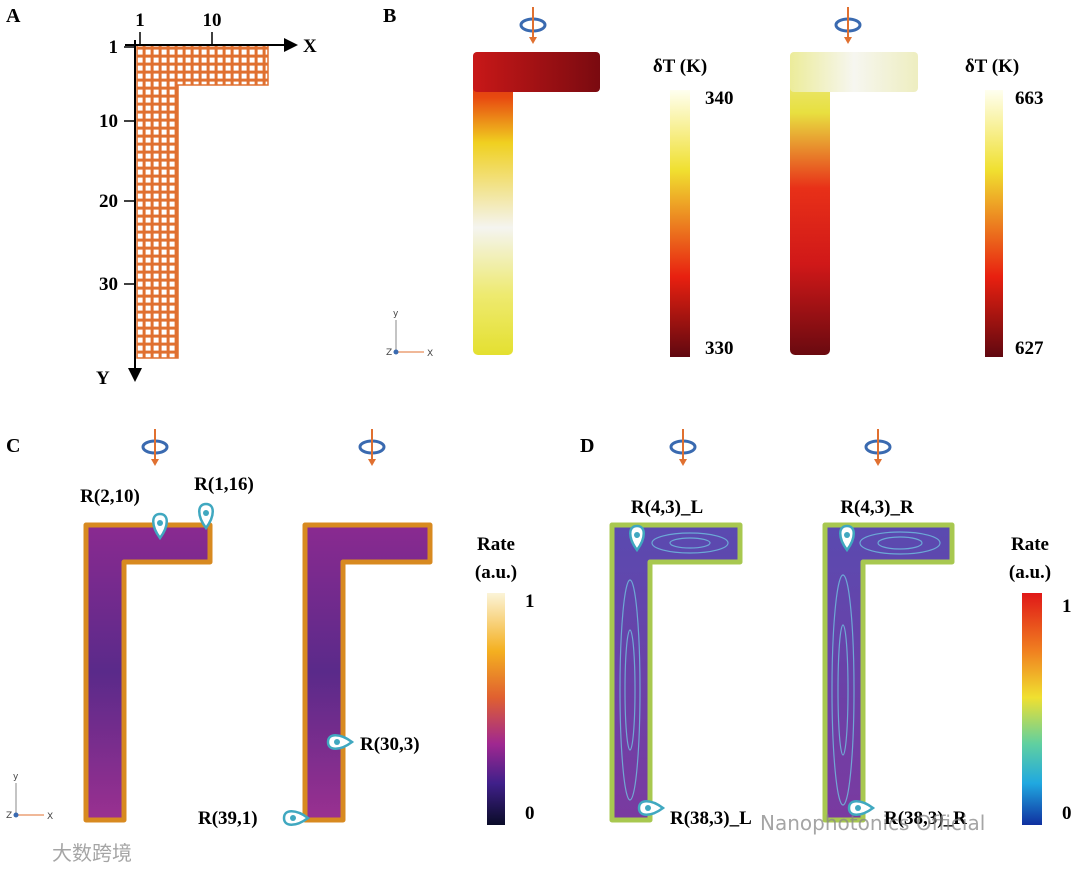 This screenshot has width=1080, height=872. What do you see at coordinates (389, 16) in the screenshot?
I see `panel-label: B` at bounding box center [389, 16].